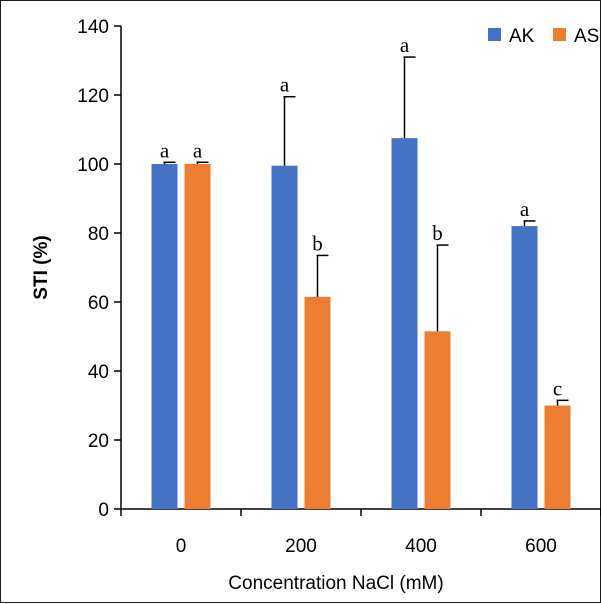  What do you see at coordinates (98, 372) in the screenshot?
I see `y-tick-label: 40` at bounding box center [98, 372].